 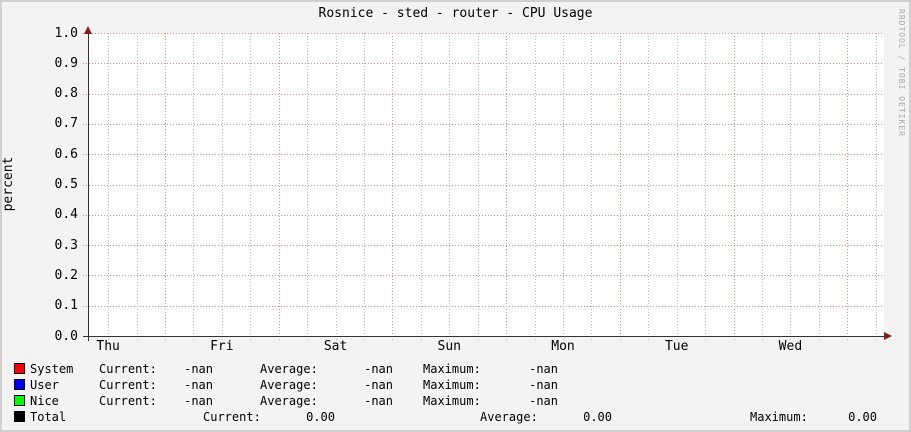 I want to click on y-tick-label: 0.4, so click(x=66, y=215).